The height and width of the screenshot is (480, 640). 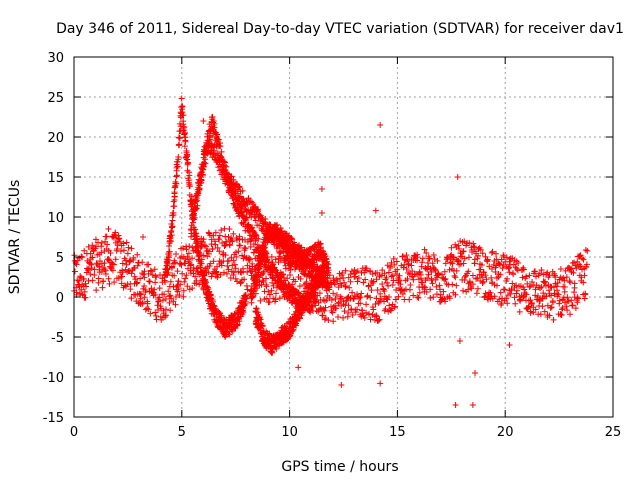 What do you see at coordinates (57, 338) in the screenshot?
I see `y-tick-label: -5` at bounding box center [57, 338].